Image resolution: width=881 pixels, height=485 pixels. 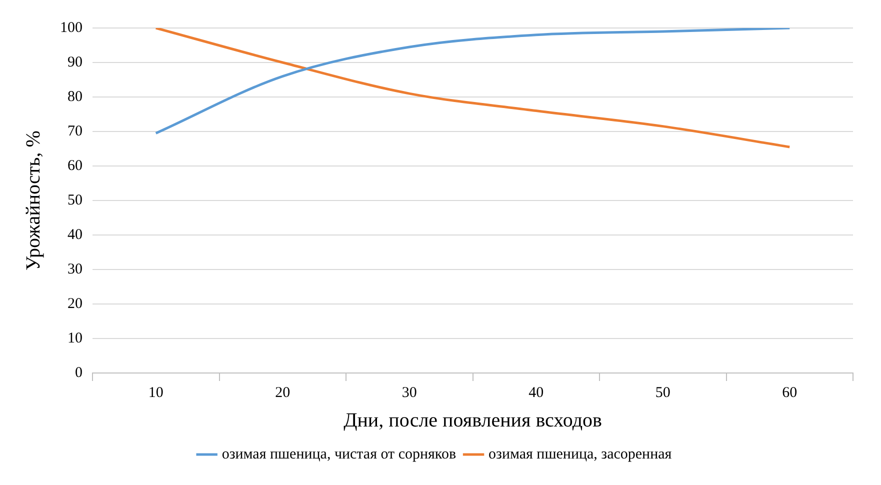 I want to click on x-tick-label: 40, so click(x=536, y=392).